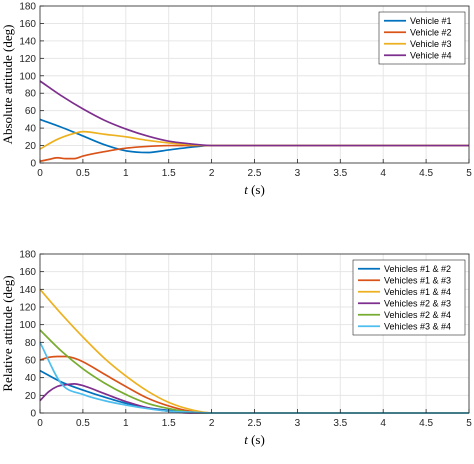 The width and height of the screenshot is (474, 464). What do you see at coordinates (7, 333) in the screenshot?
I see `y-axis-label: Relative attitude (deg)` at bounding box center [7, 333].